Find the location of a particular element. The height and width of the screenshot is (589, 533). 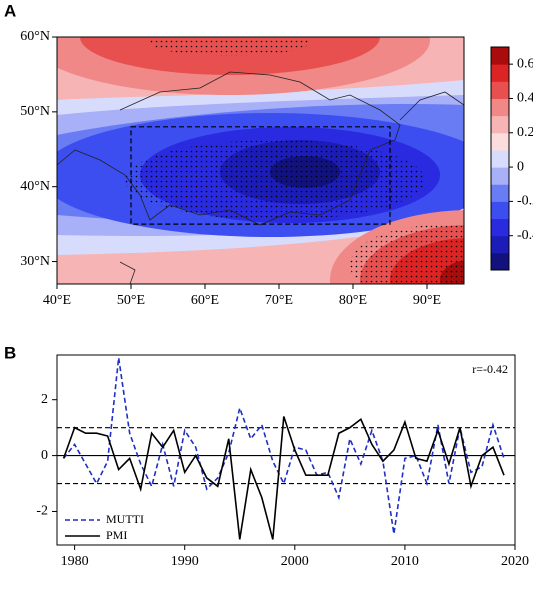

y-tick-label: 60°N is located at coordinates (35, 36).